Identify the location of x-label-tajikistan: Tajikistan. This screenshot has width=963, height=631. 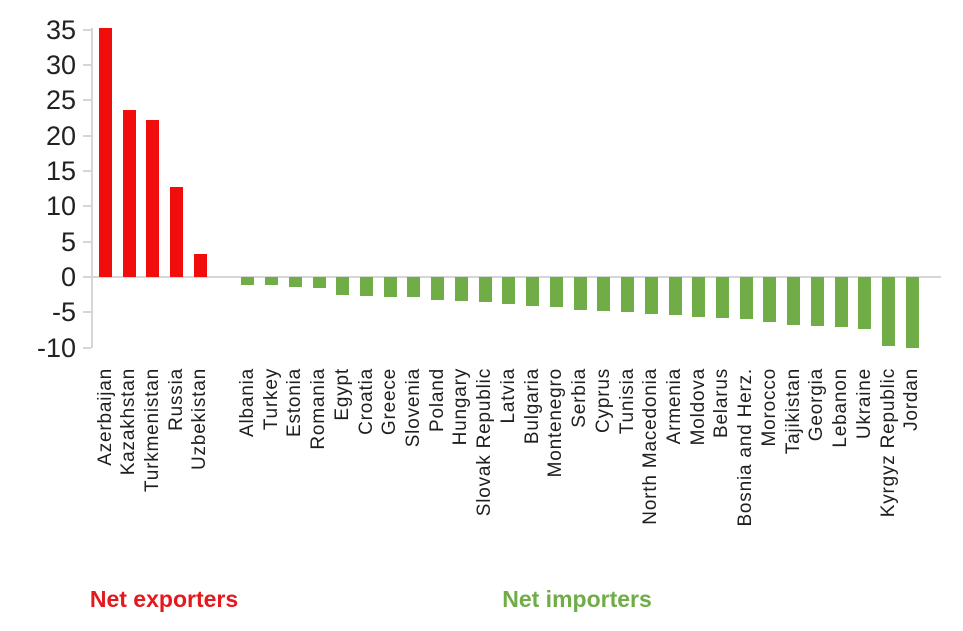
(793, 411).